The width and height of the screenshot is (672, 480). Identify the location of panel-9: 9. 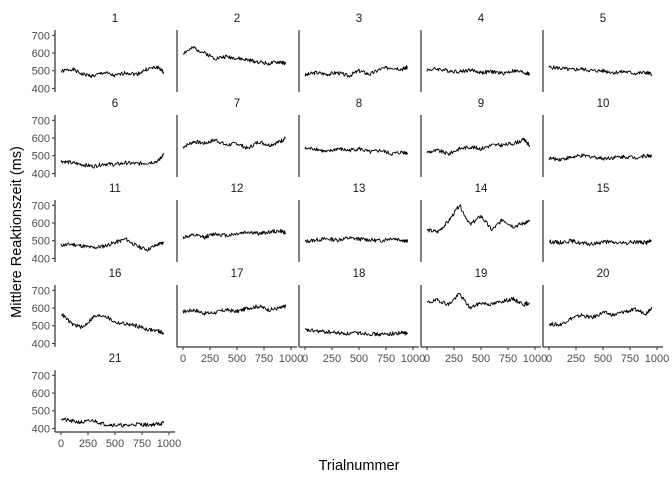
(475, 137).